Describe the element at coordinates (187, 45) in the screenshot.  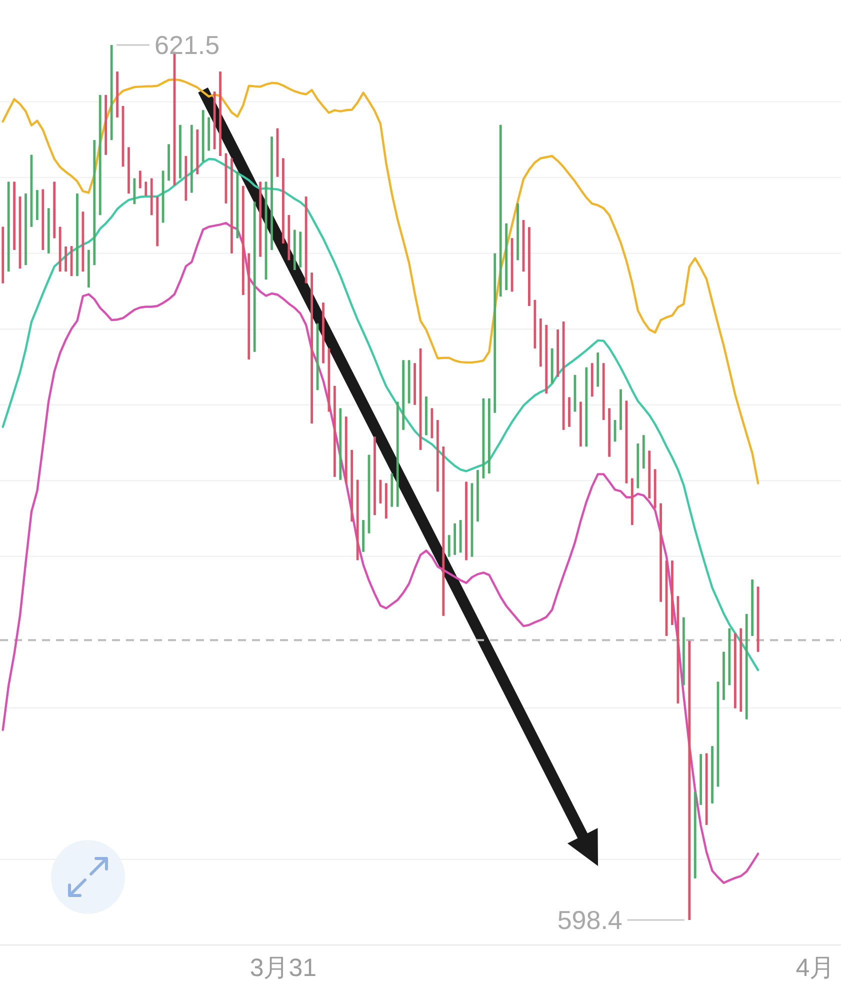
I see `annotation: 621.5` at that location.